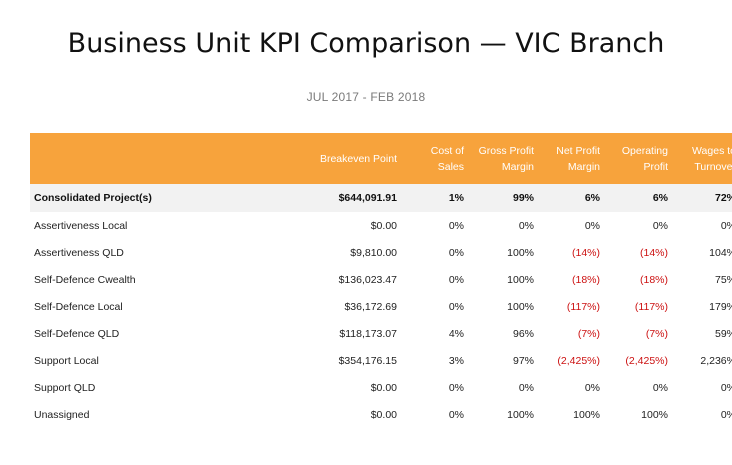 Image resolution: width=732 pixels, height=465 pixels. What do you see at coordinates (81, 225) in the screenshot?
I see `row-name: Assertiveness Local` at bounding box center [81, 225].